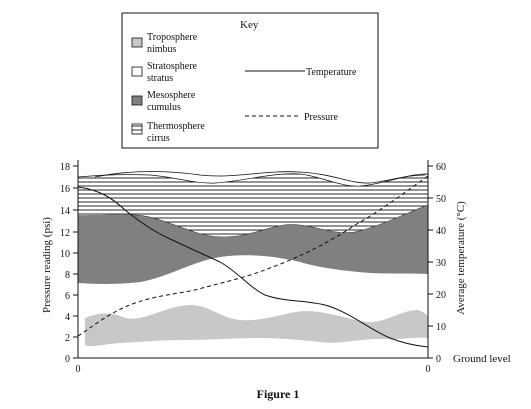 This screenshot has height=409, width=531. Describe the element at coordinates (65, 167) in the screenshot. I see `left-tick-18: 18` at that location.